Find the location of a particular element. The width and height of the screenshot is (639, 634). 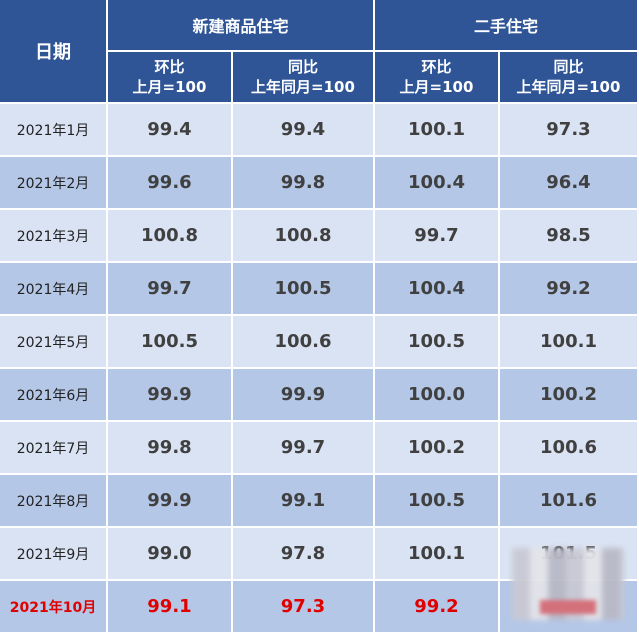

header-text: 二手住宅 is located at coordinates (505, 26).